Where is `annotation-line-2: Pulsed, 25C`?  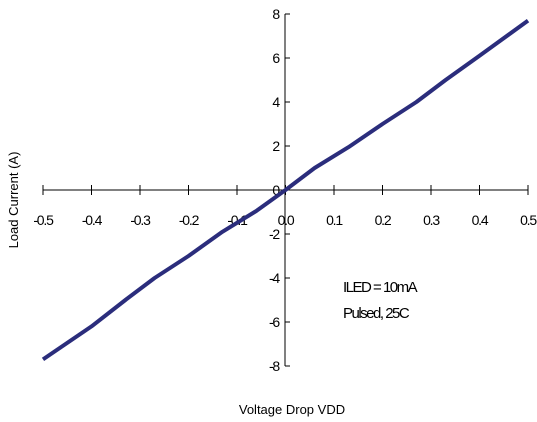
annotation-line-2: Pulsed, 25C is located at coordinates (376, 313).